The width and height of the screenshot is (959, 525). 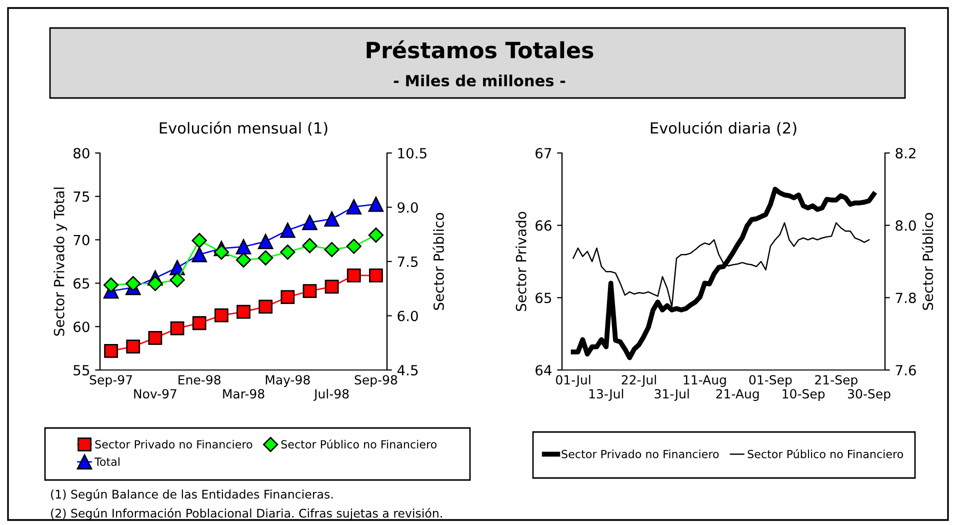 I want to click on x-tick-label: 21-Aug, so click(x=737, y=395).